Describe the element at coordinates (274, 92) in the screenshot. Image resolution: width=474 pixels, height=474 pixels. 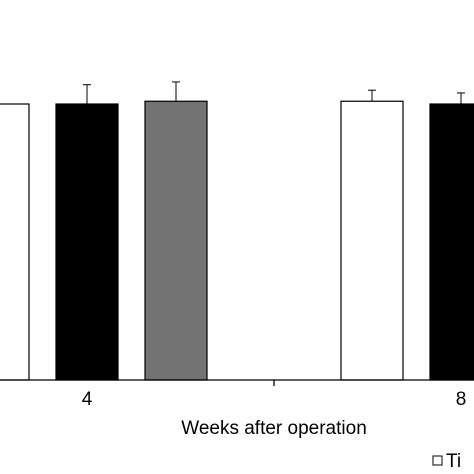
I see `error-bars-group` at that location.